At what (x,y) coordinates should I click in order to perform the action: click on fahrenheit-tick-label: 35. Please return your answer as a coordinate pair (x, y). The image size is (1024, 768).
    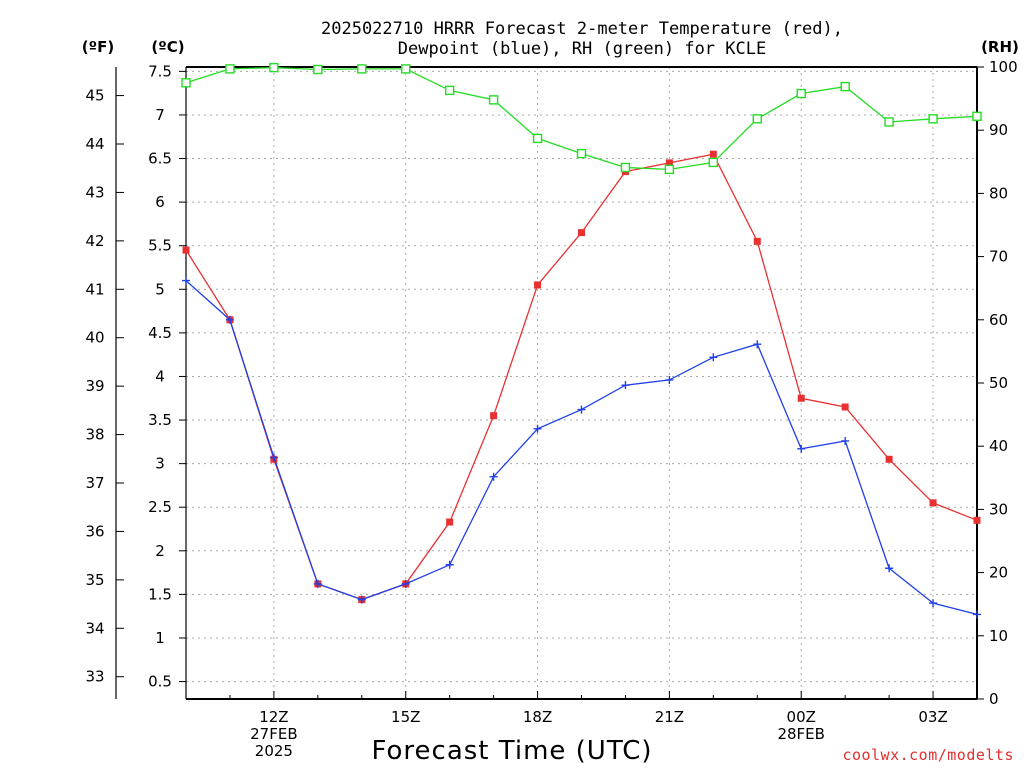
    Looking at the image, I should click on (94, 580).